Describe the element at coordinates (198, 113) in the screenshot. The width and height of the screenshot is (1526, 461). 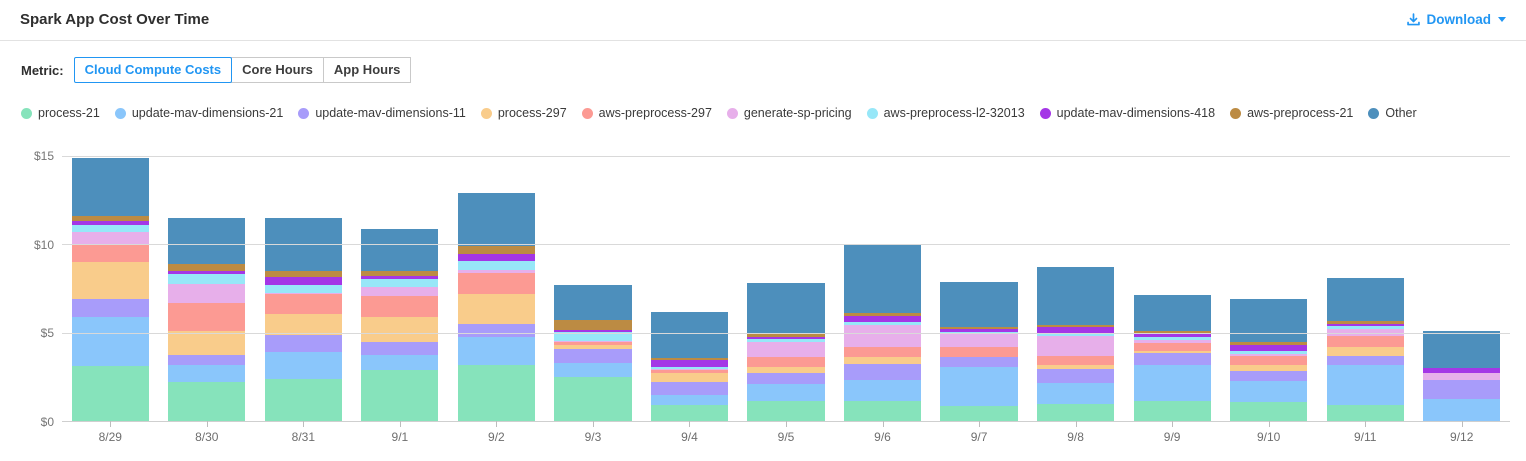
I see `legend-item-update-mav-dimensions-21: update-mav-dimensions-21` at that location.